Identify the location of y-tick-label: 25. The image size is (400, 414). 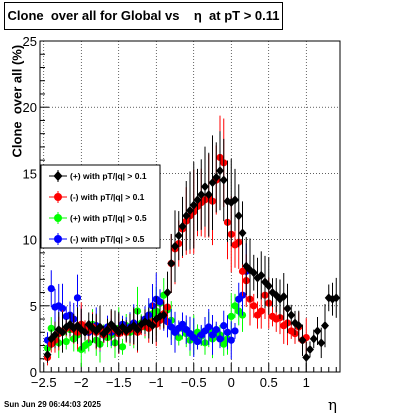
(30, 41).